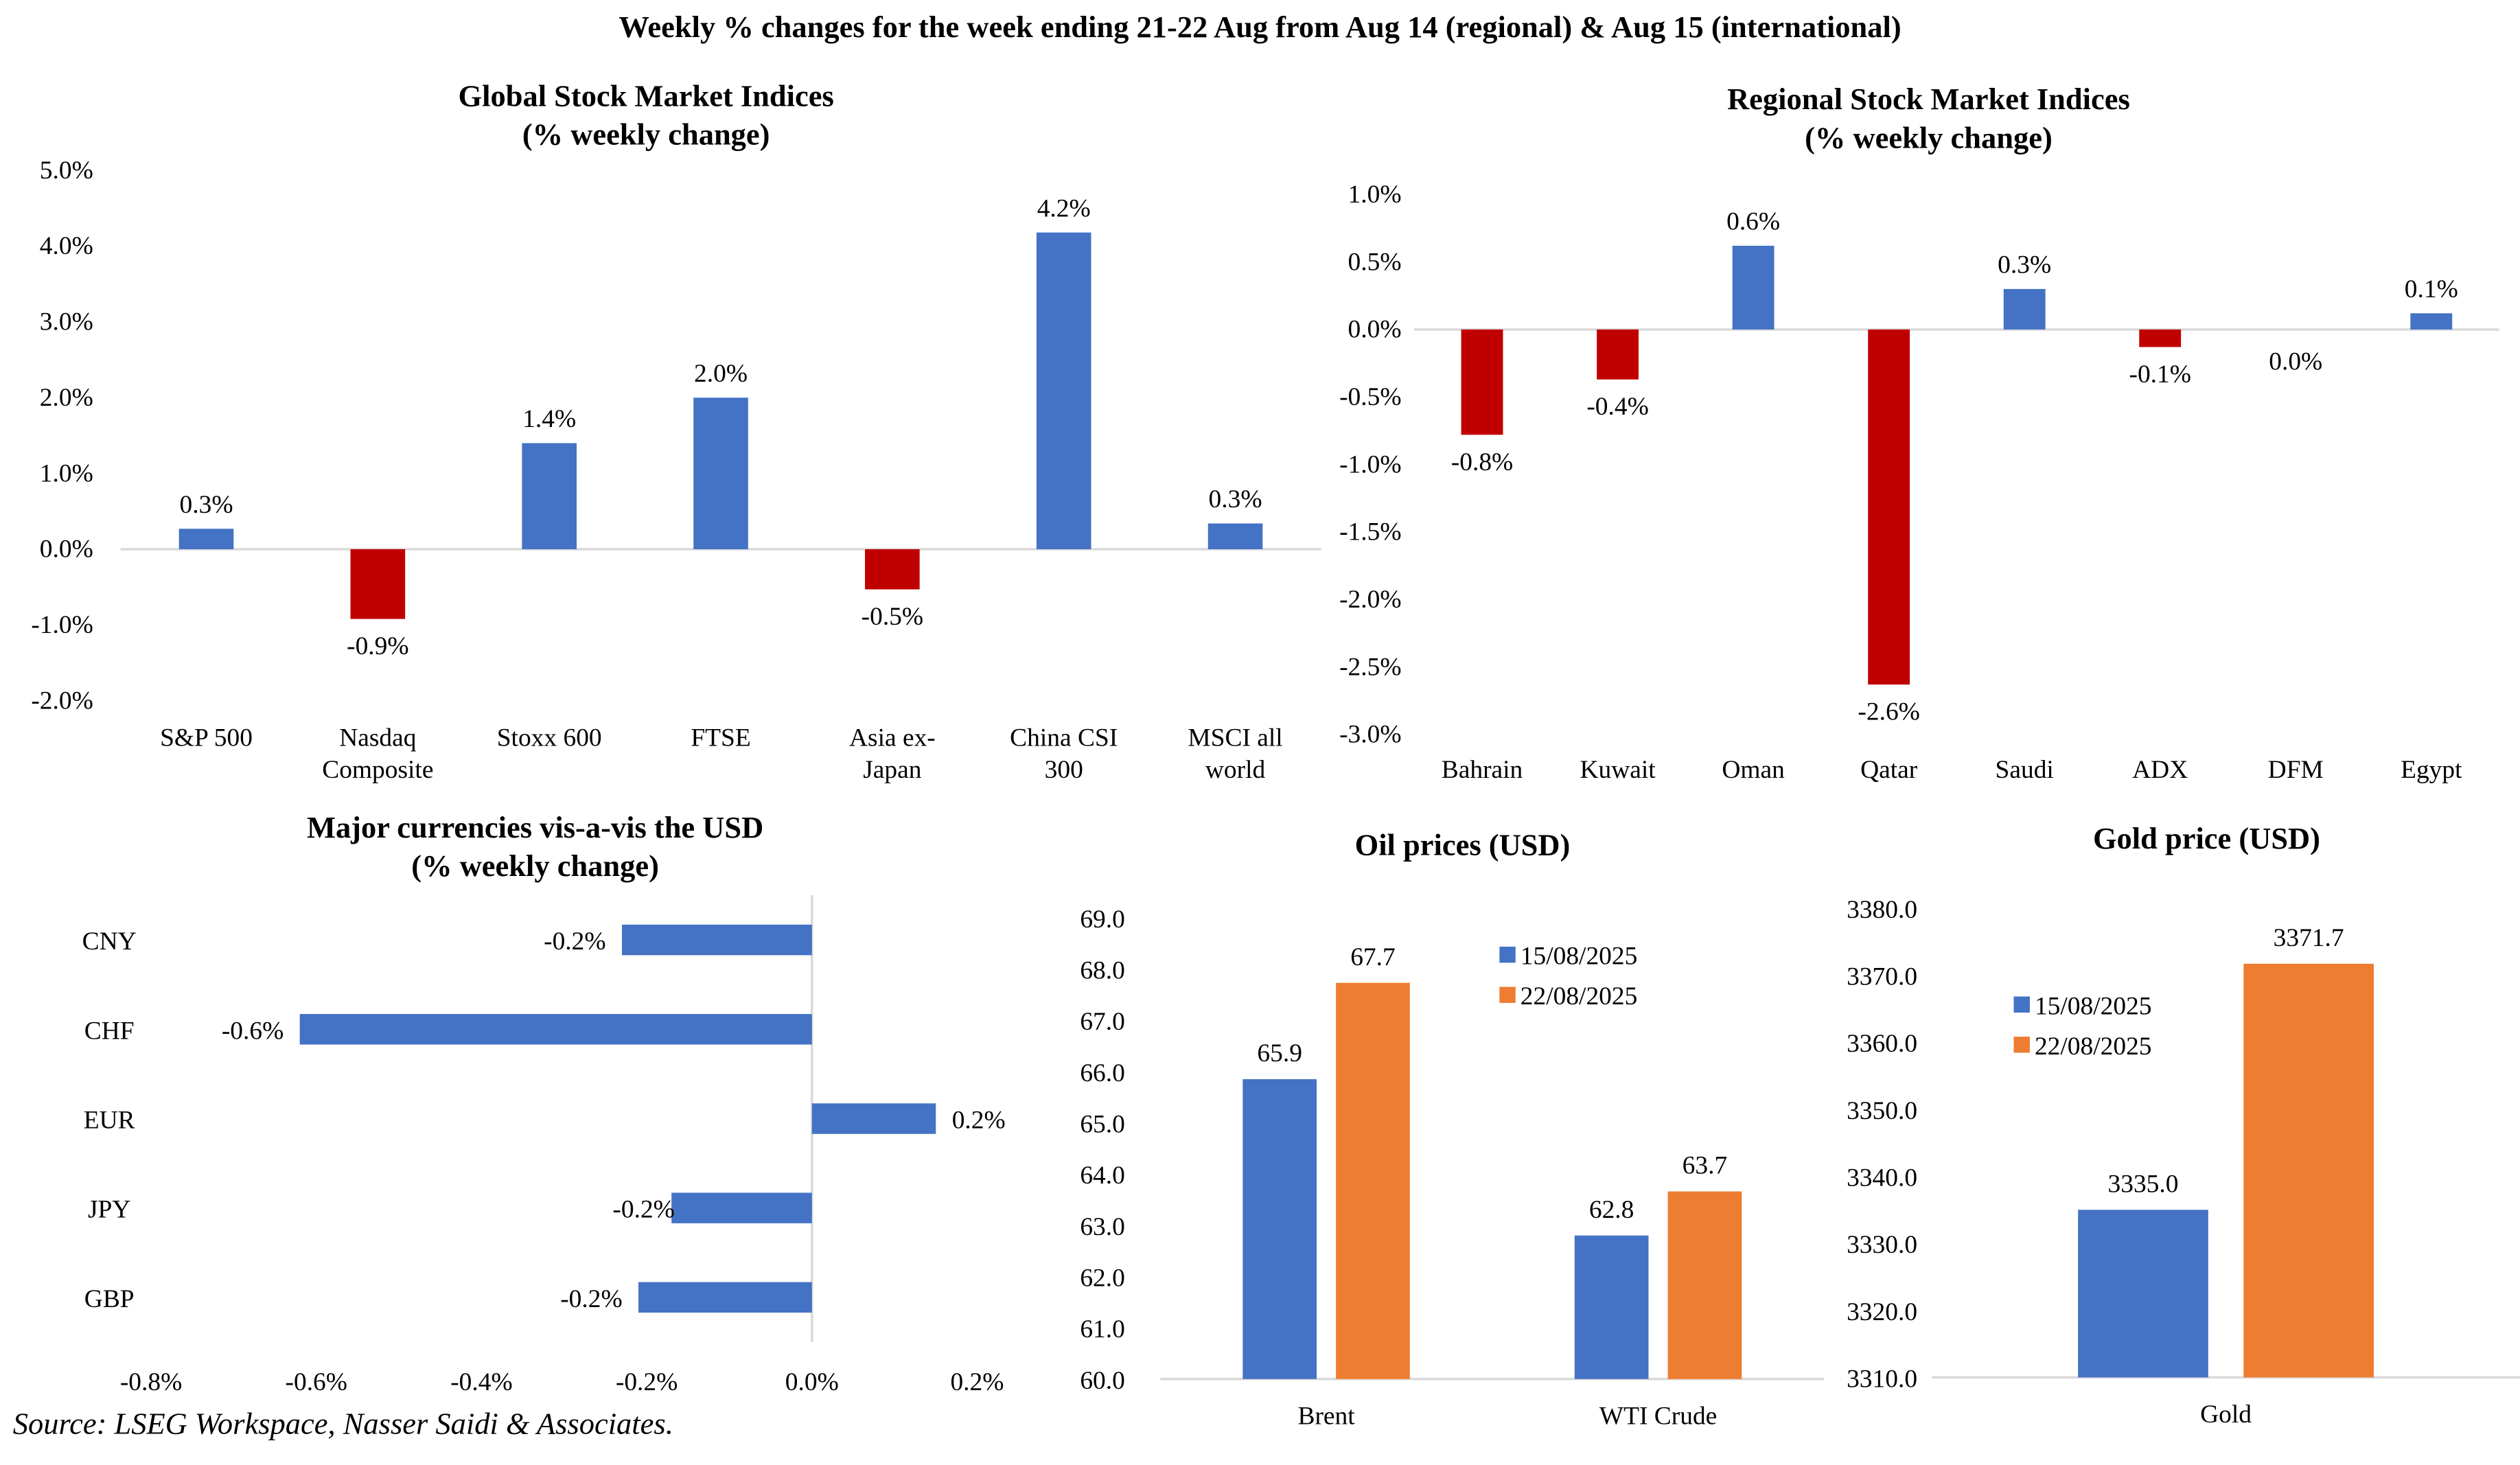 The width and height of the screenshot is (2520, 1465). I want to click on legend-label: 15/08/2025, so click(1579, 957).